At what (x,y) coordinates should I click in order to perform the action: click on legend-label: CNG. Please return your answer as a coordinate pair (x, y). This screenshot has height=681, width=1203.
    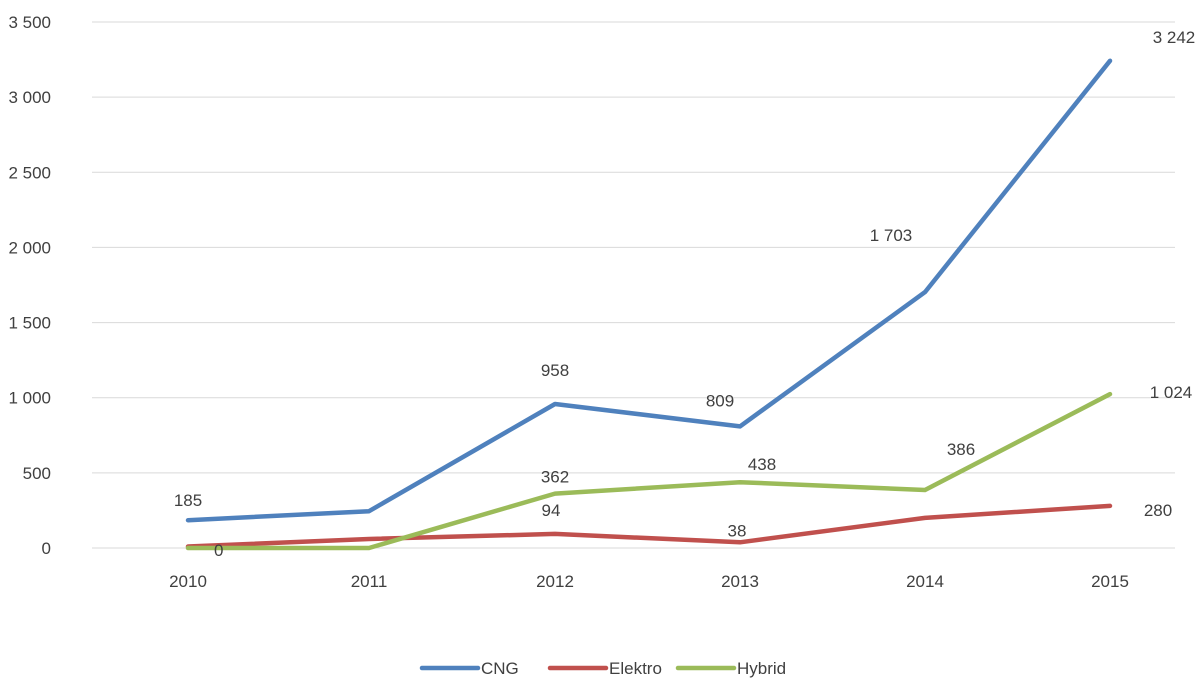
    Looking at the image, I should click on (500, 668).